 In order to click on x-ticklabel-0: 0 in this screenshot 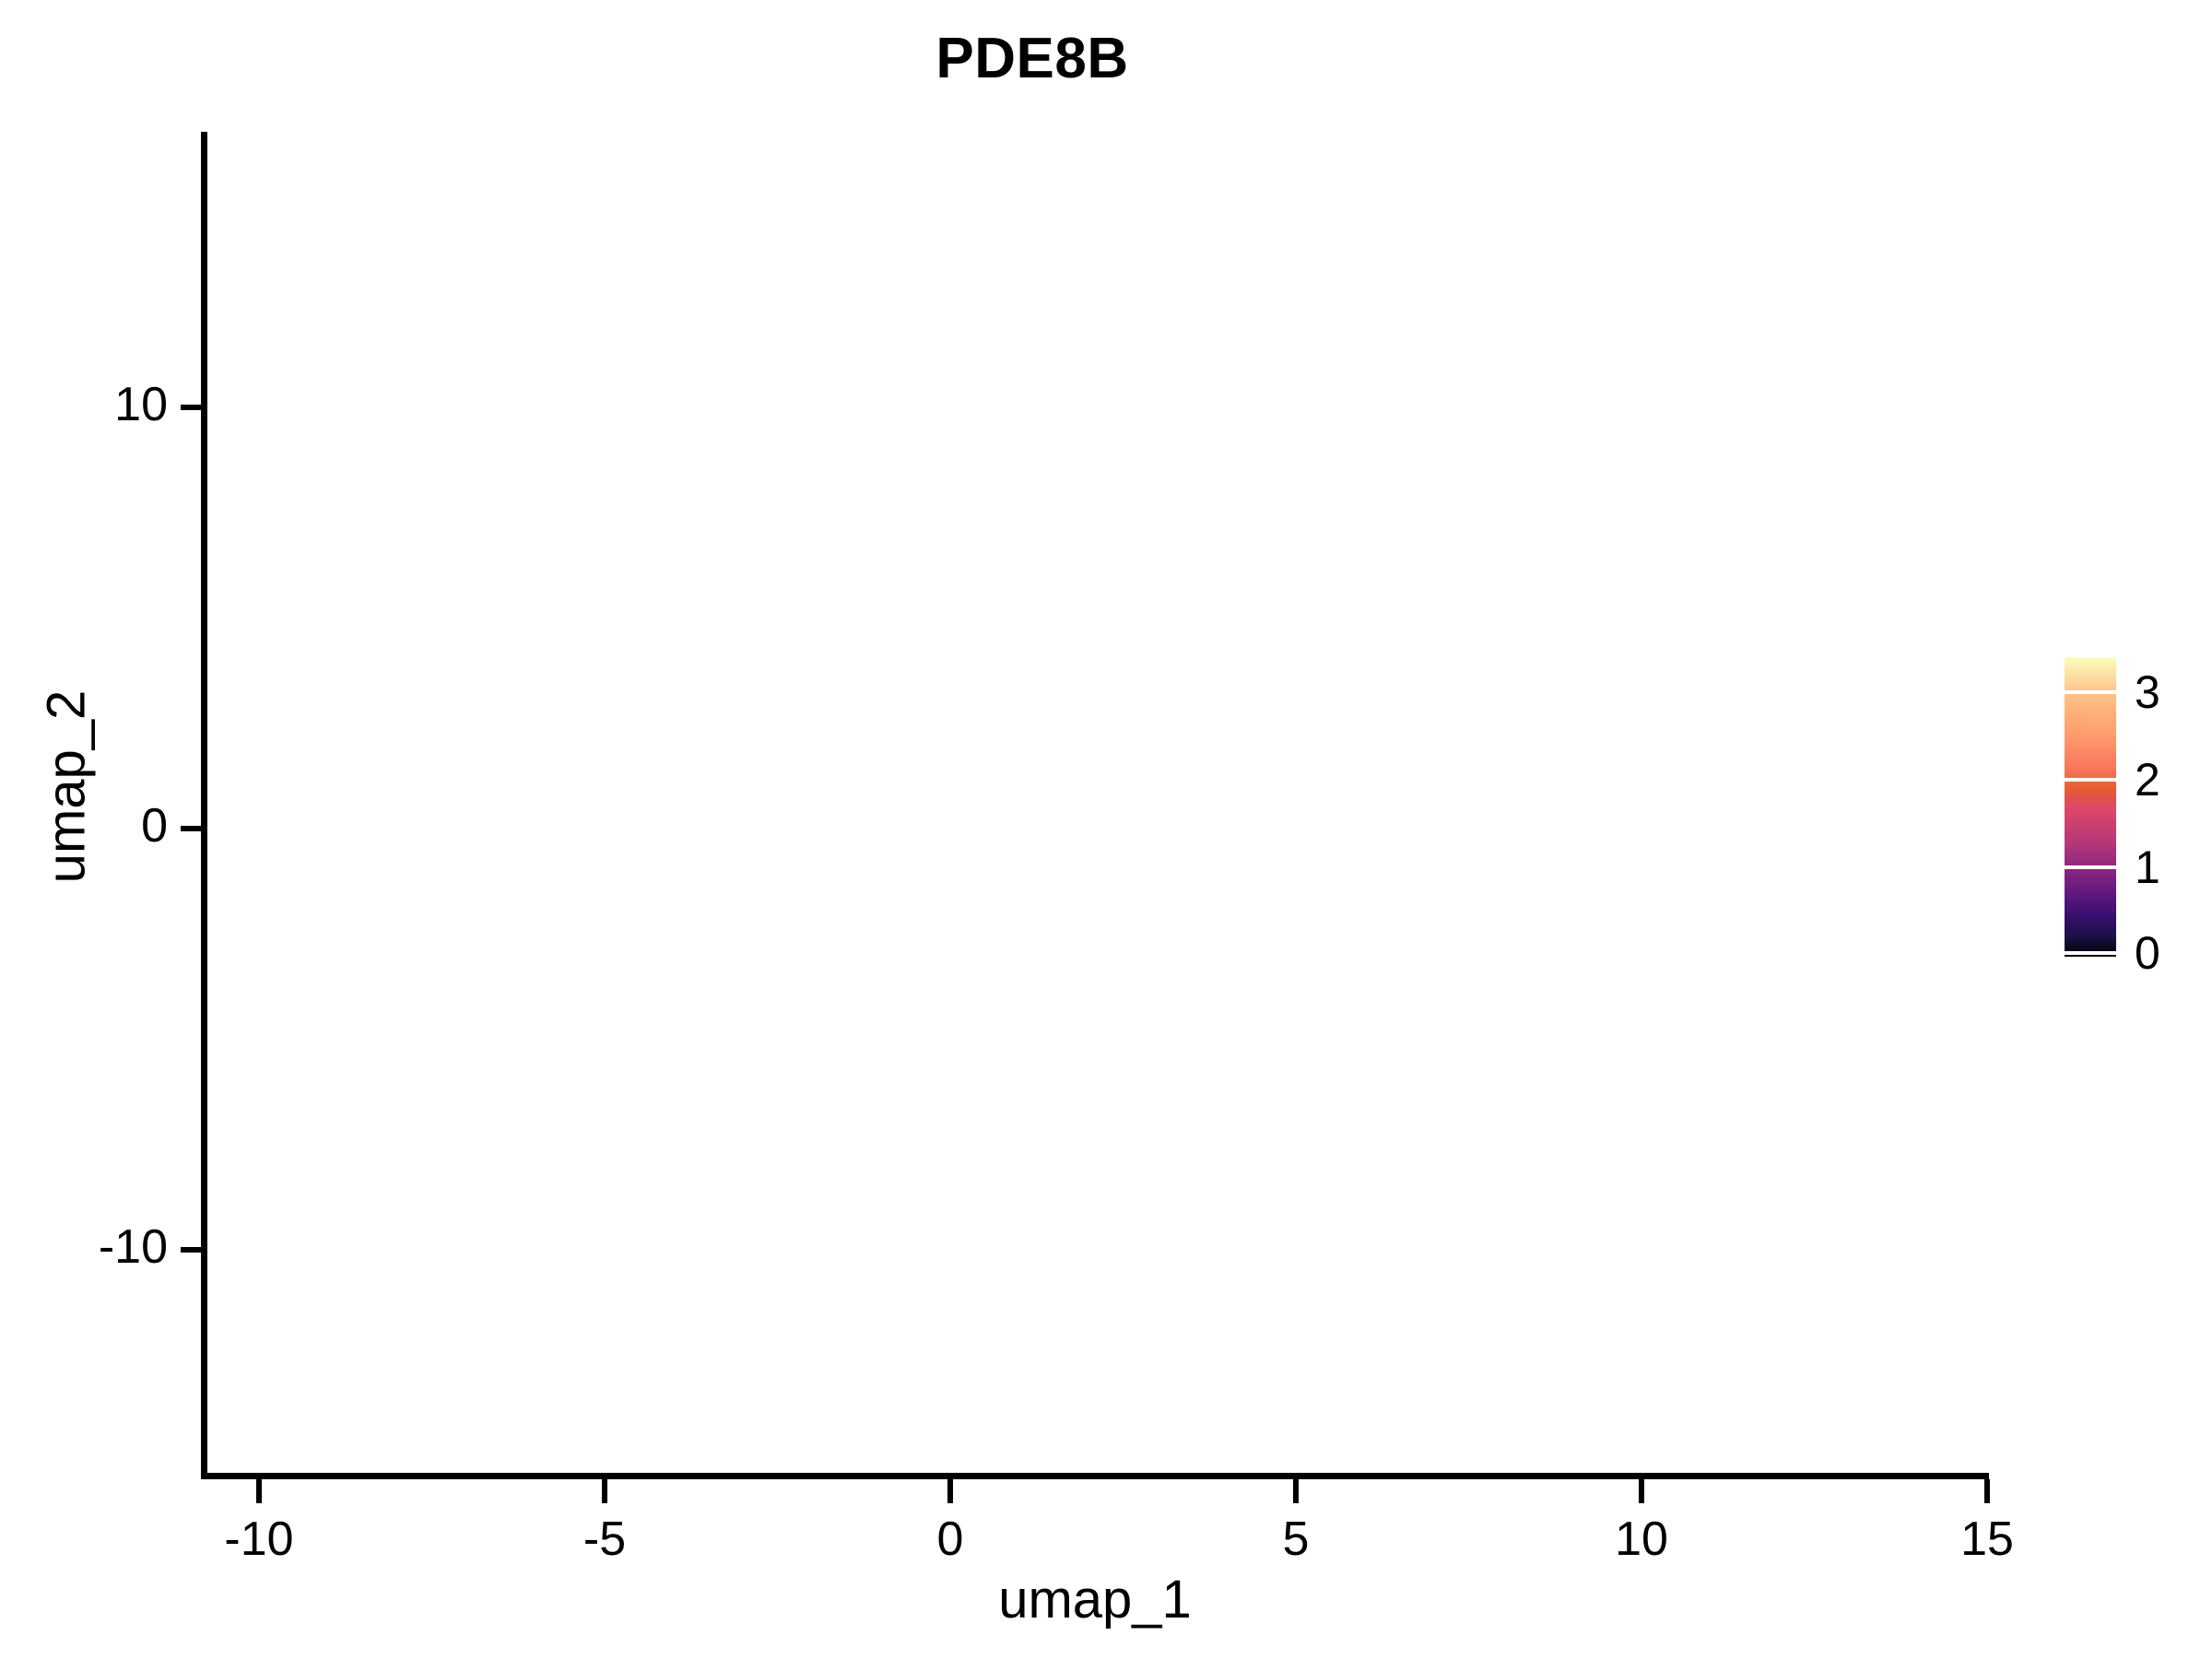, I will do `click(950, 1539)`.